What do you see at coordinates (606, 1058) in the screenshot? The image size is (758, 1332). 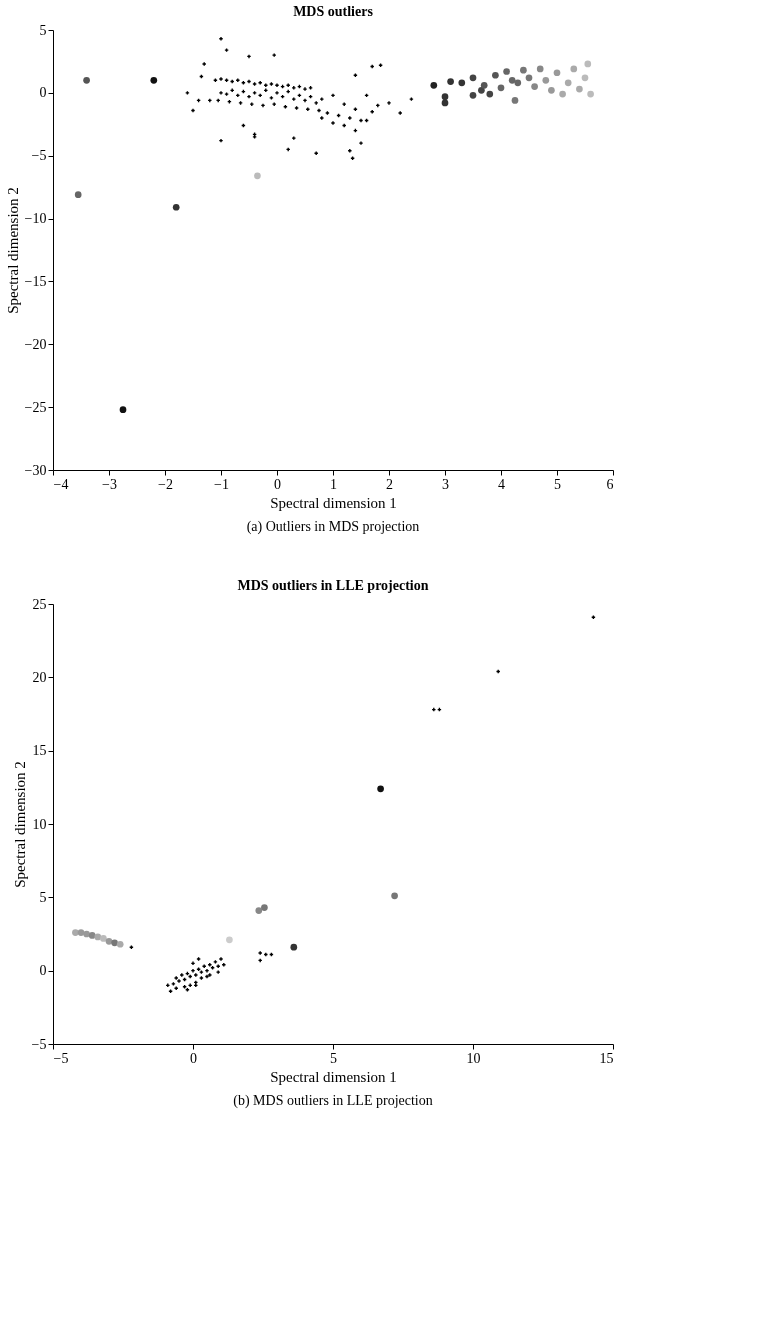 I see `x-tick-label: 15` at bounding box center [606, 1058].